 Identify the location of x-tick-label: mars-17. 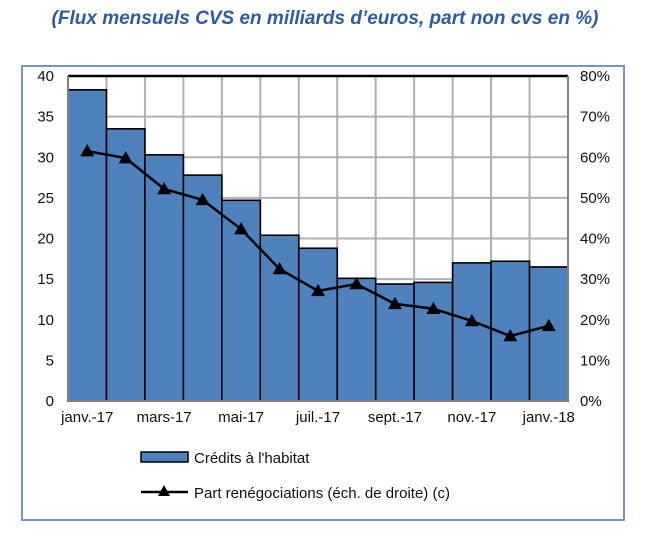
(164, 417).